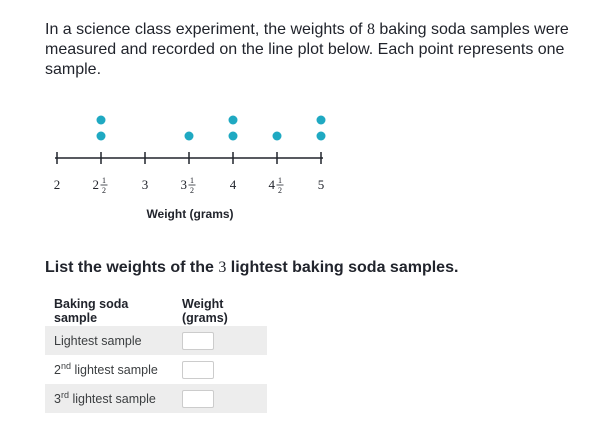 The height and width of the screenshot is (441, 603). Describe the element at coordinates (132, 267) in the screenshot. I see `question-before: List the weights of the` at that location.